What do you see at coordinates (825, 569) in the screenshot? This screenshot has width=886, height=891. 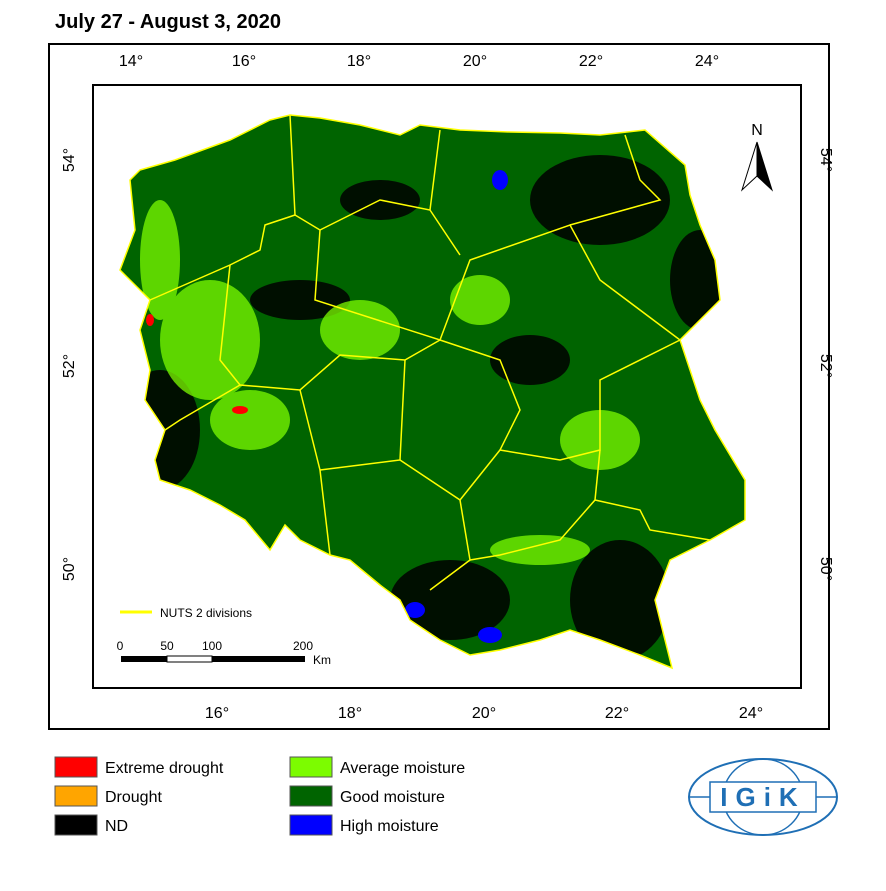 I see `right-graticule-label: 50°` at bounding box center [825, 569].